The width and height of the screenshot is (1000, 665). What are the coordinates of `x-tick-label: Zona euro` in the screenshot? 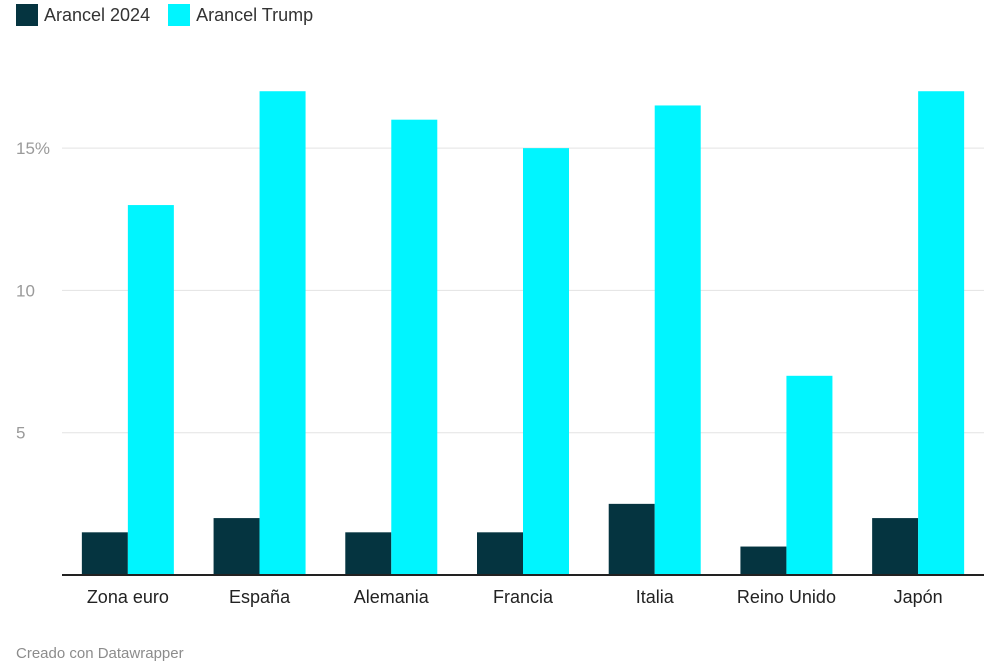 It's located at (128, 597).